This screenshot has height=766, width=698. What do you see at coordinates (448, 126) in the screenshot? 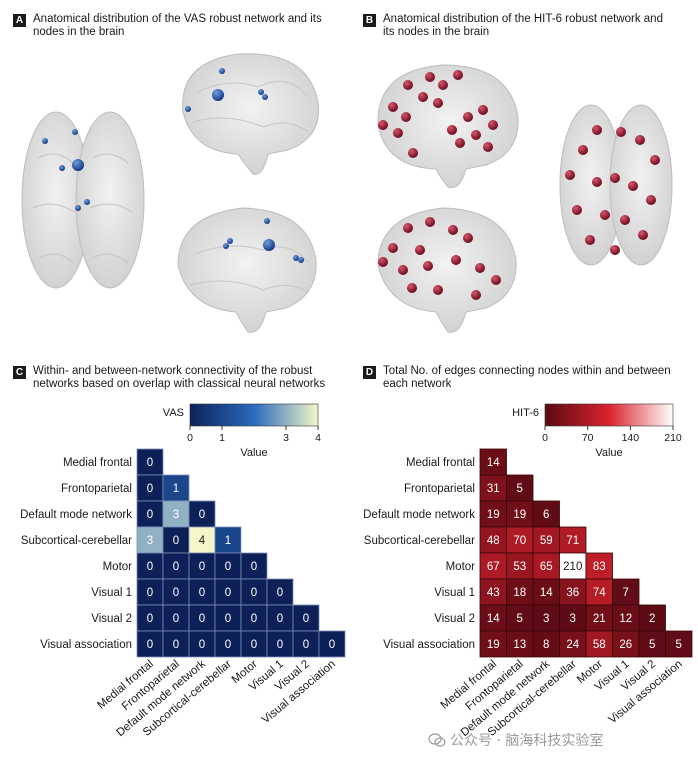
I see `brain-lateral-view-hit6` at bounding box center [448, 126].